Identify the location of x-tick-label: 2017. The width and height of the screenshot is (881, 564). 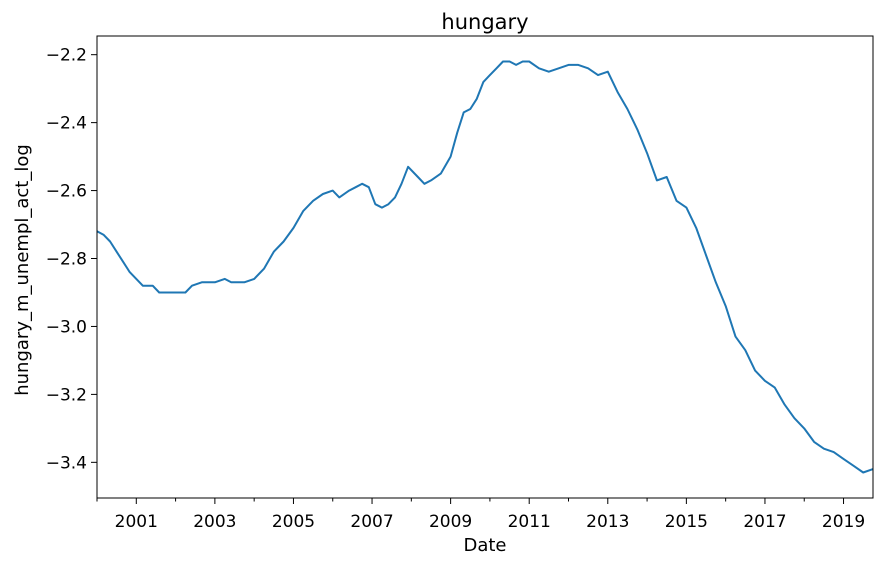
(764, 522).